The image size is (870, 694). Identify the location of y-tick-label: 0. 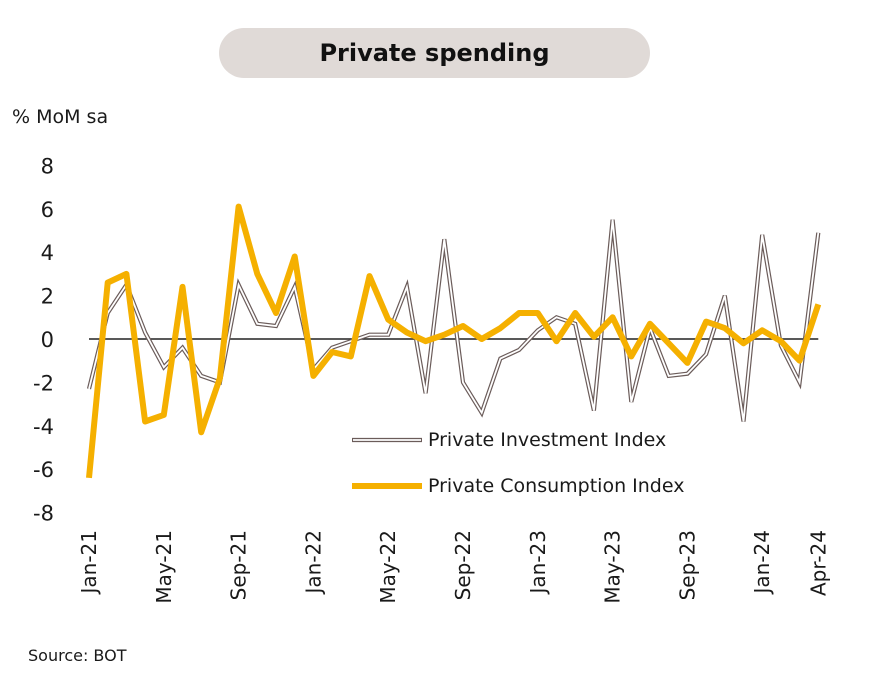
(47, 340).